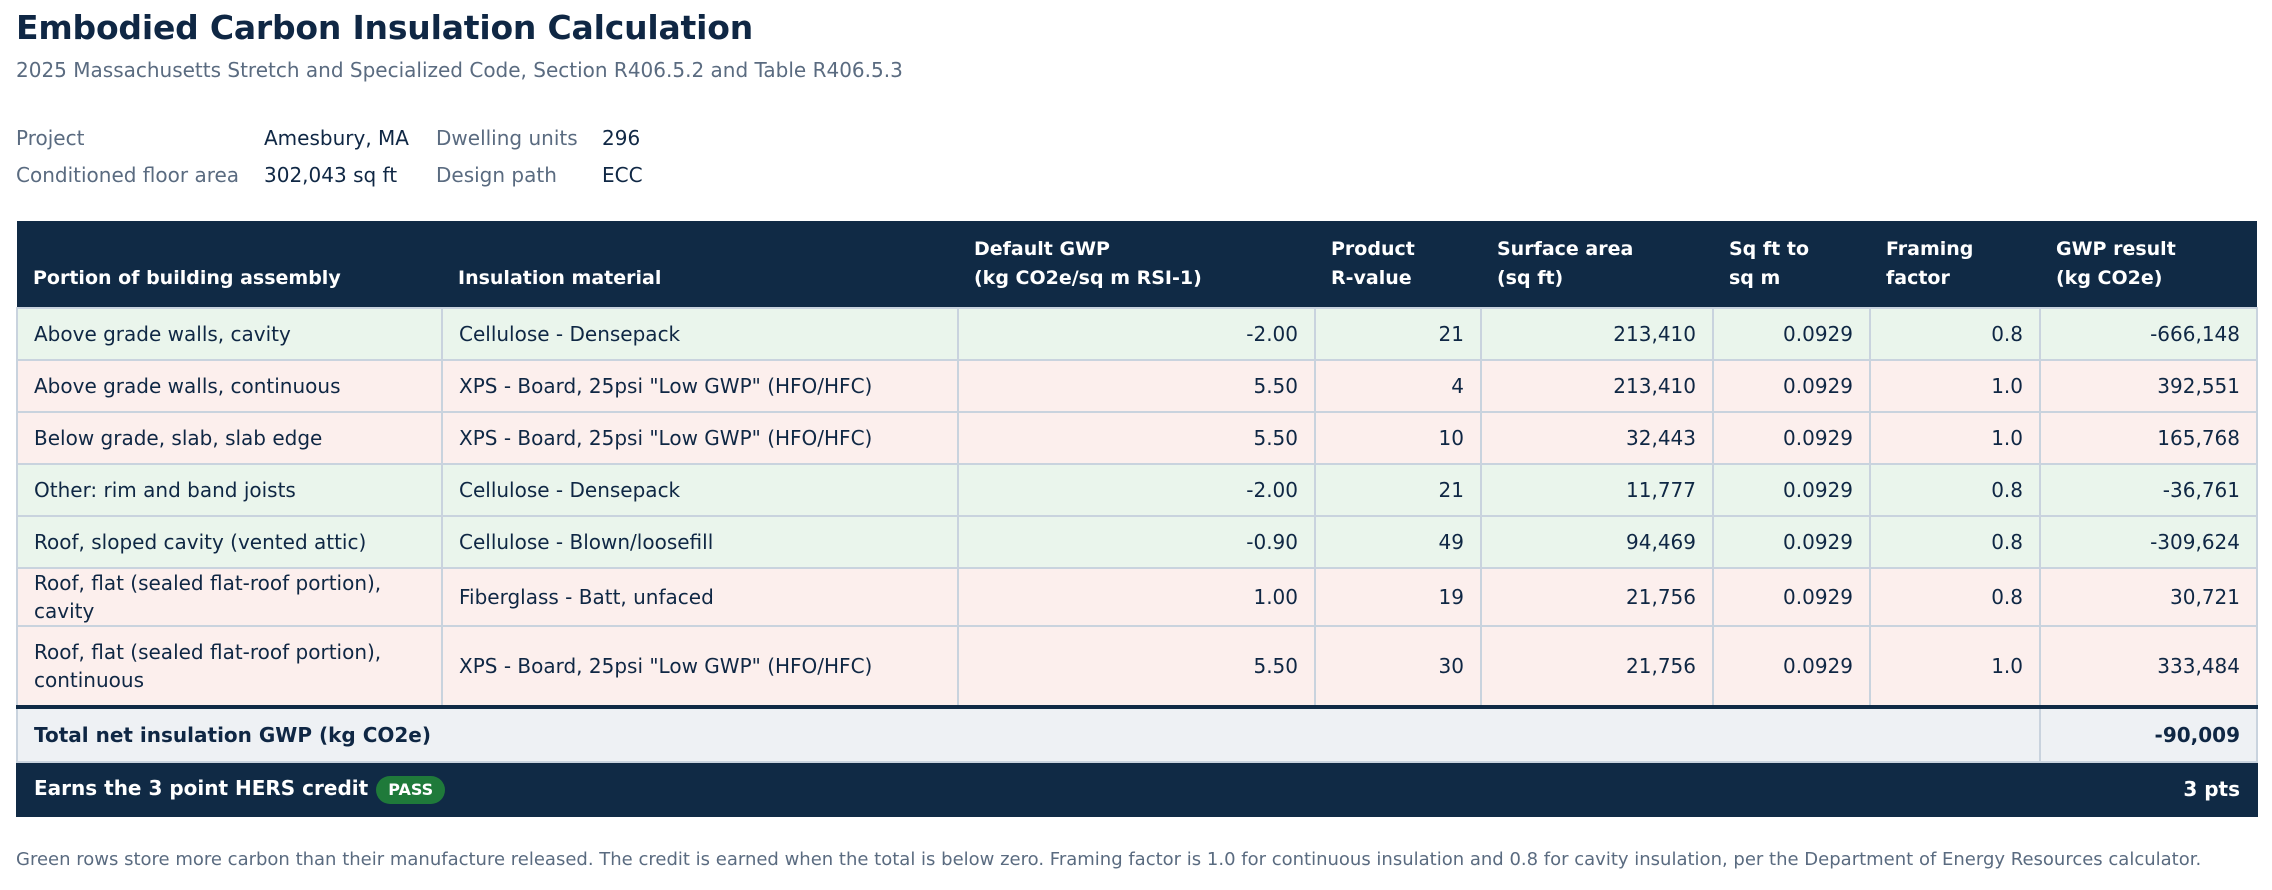 The image size is (2272, 890). I want to click on cell-rvalue: 4, so click(1398, 386).